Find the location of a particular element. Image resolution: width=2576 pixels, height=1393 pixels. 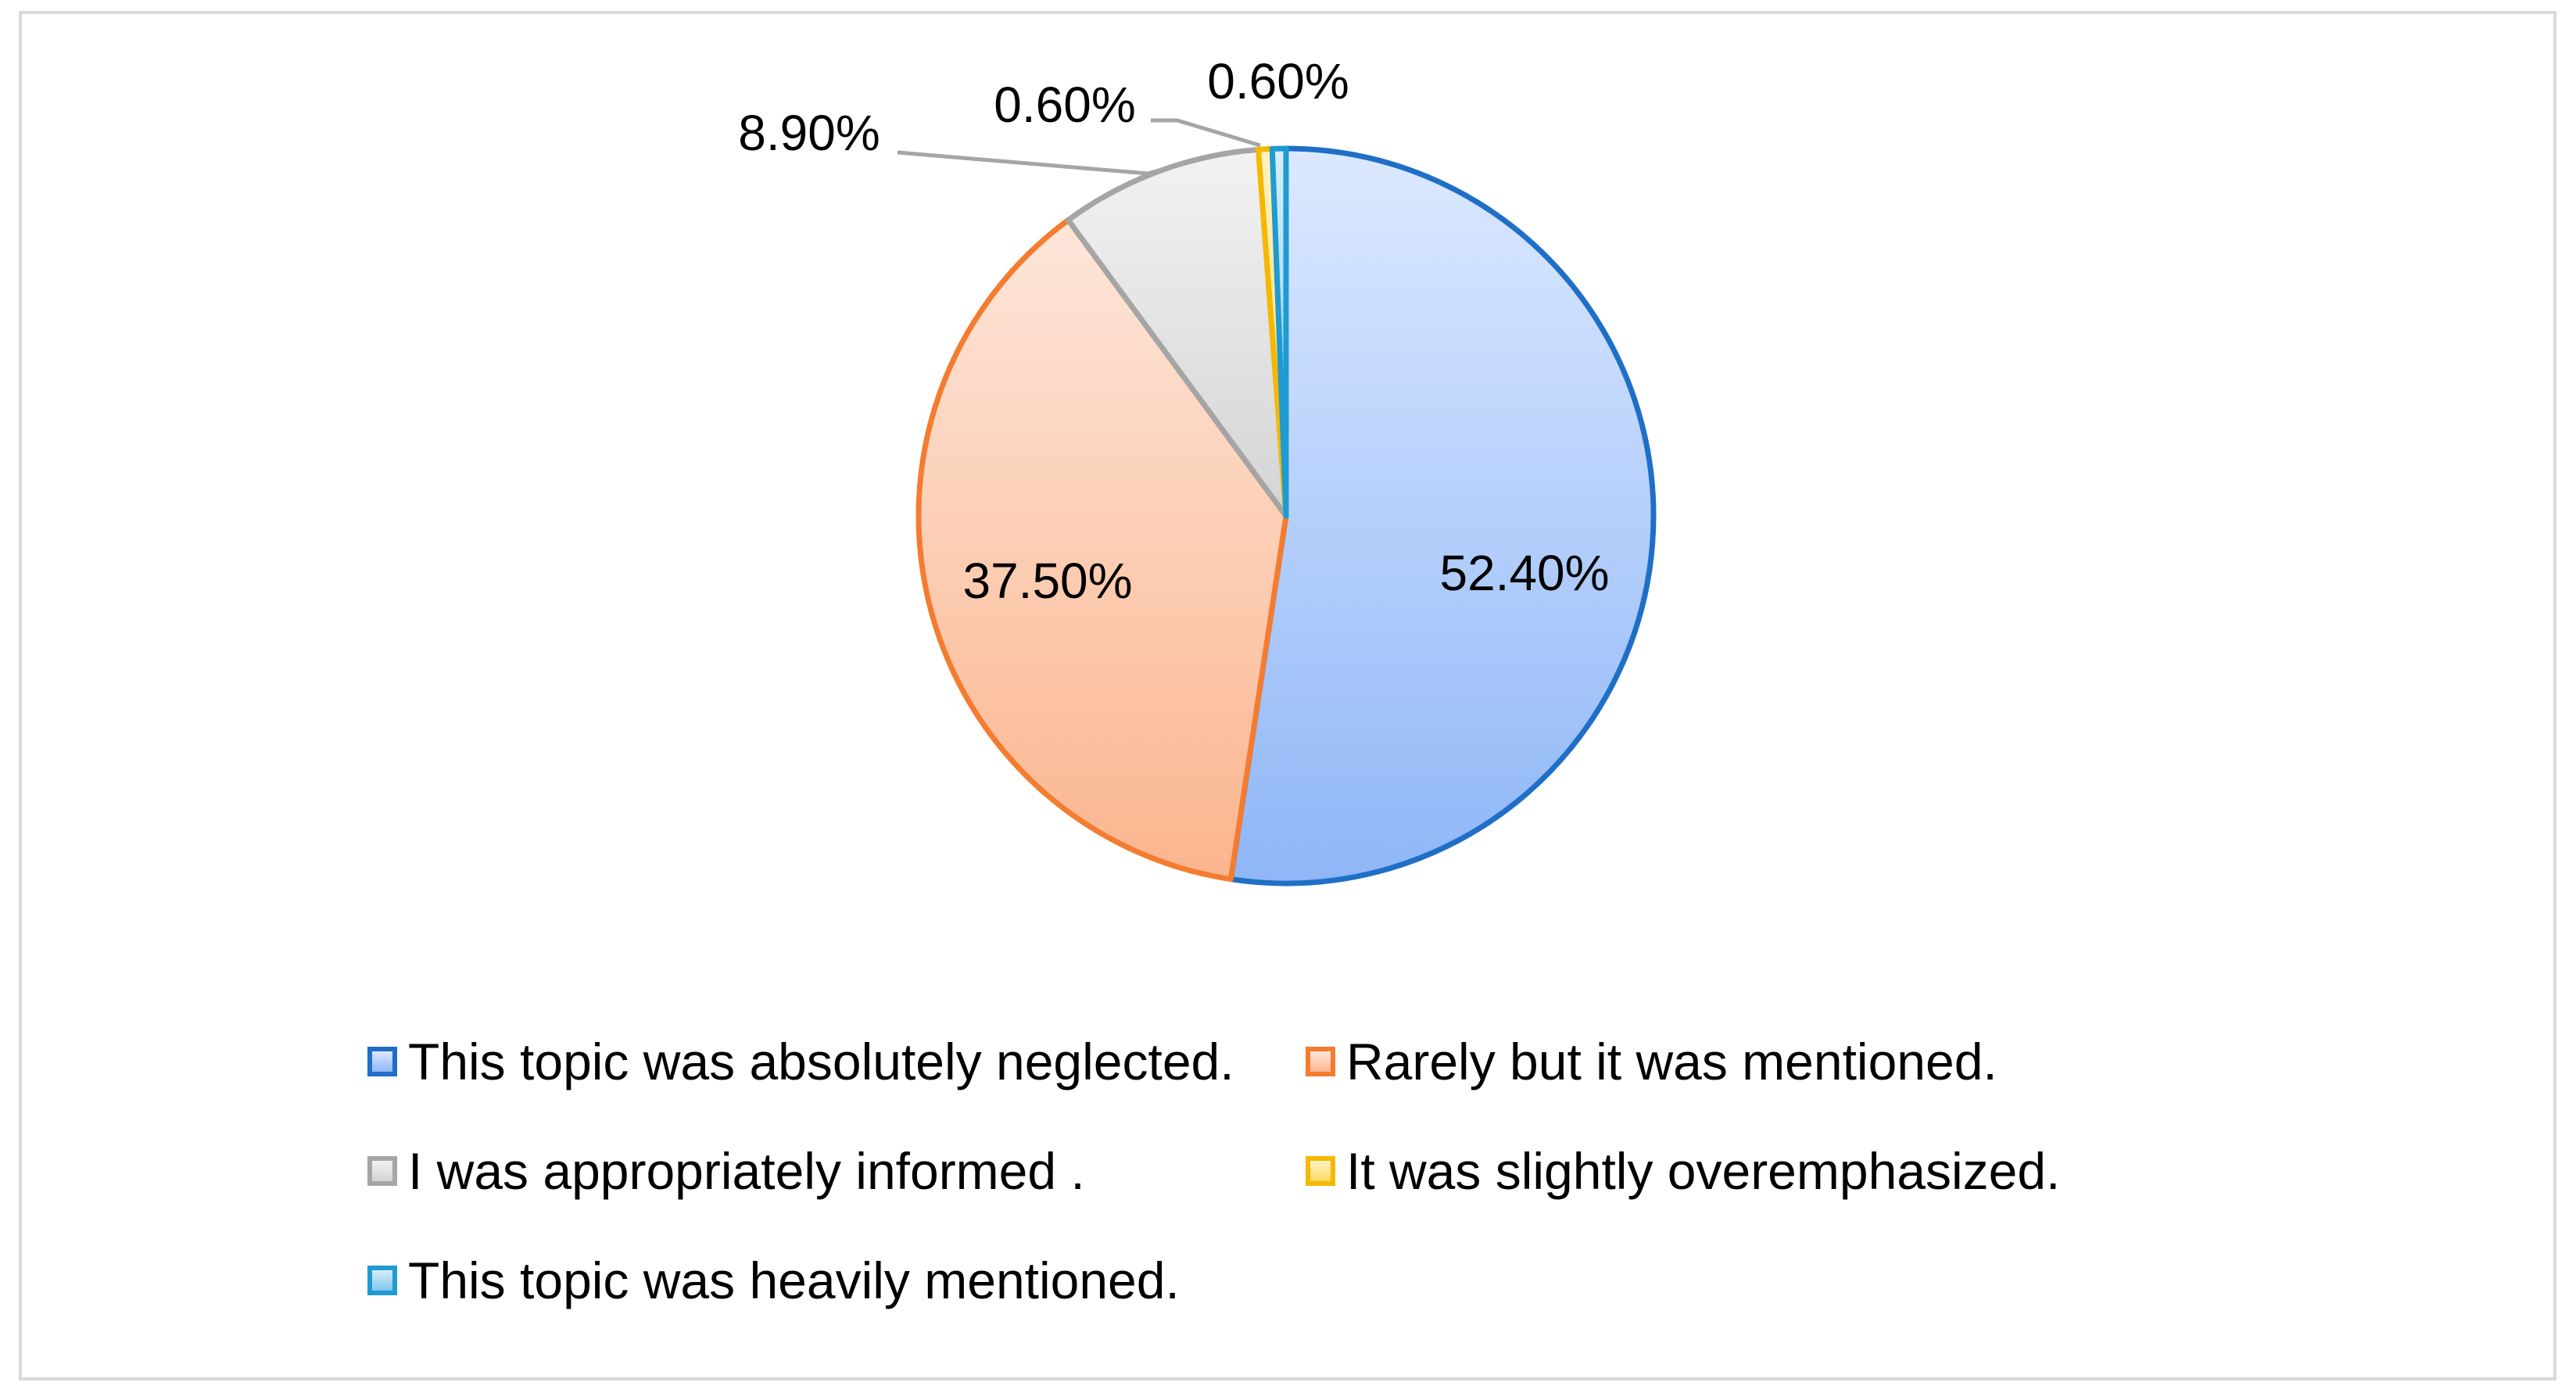

legend-item-5: This topic was heavily mentioned. is located at coordinates (773, 1280).